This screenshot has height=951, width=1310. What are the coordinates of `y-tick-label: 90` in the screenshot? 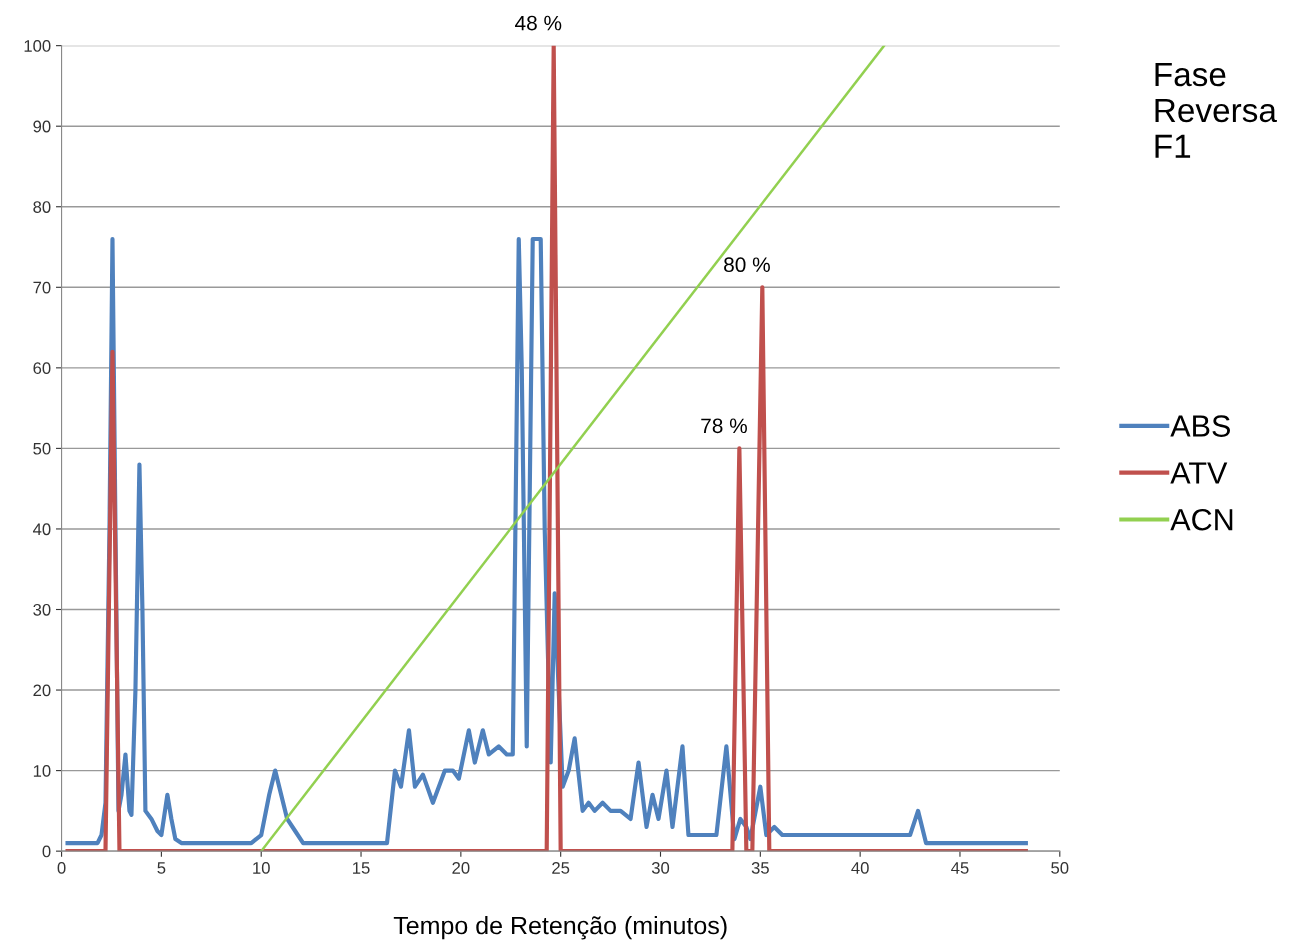 It's located at (42, 126).